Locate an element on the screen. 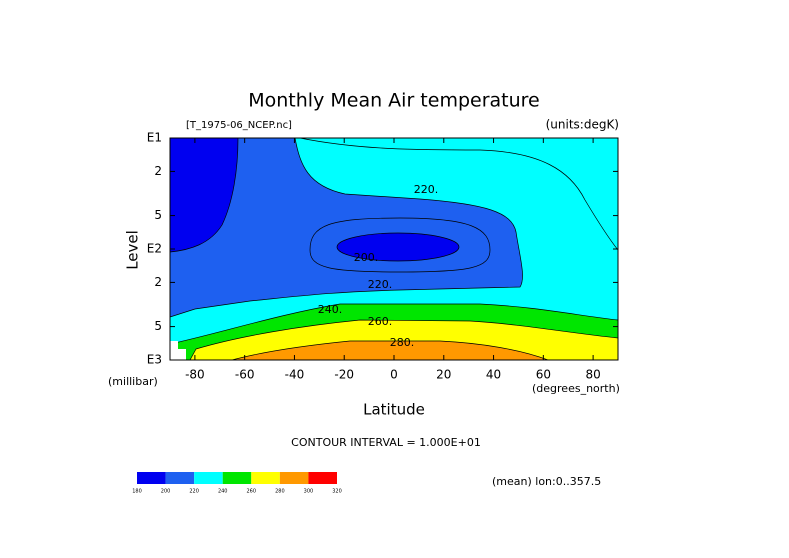 Image resolution: width=789 pixels, height=558 pixels. x-axis-label: Latitude is located at coordinates (394, 410).